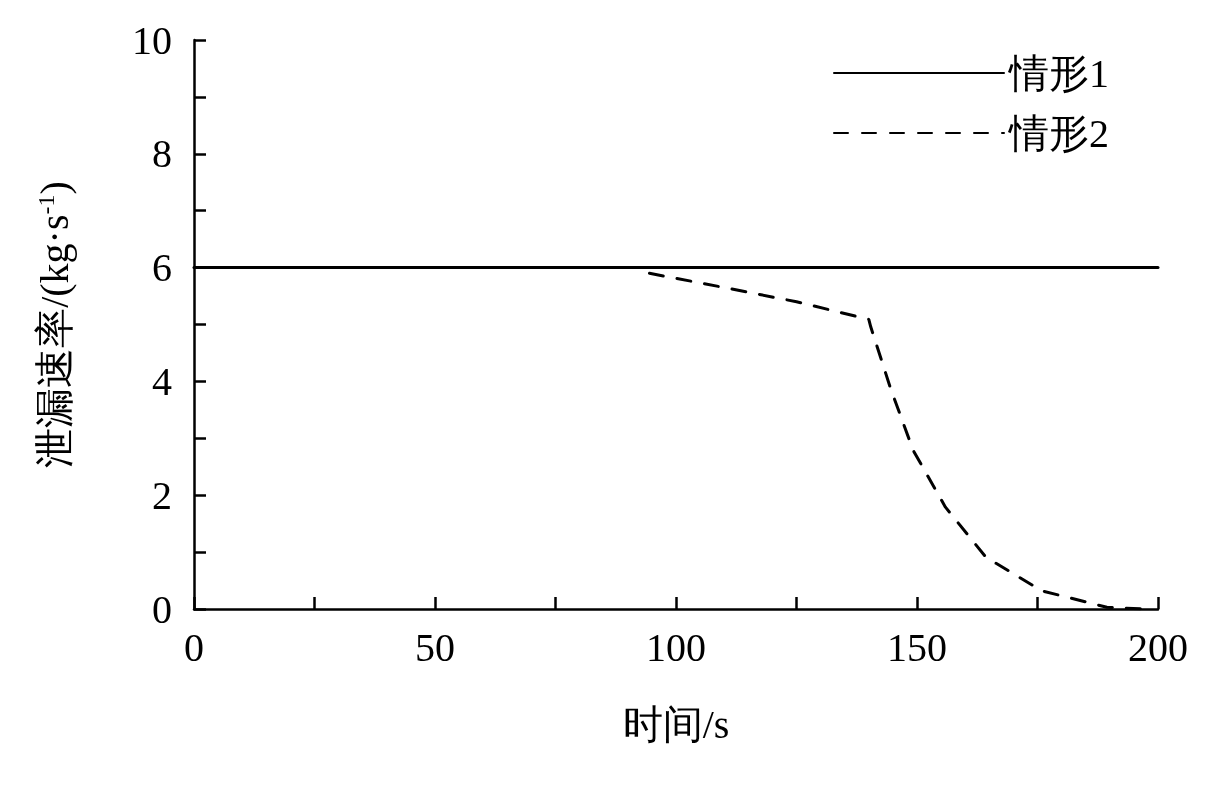  Describe the element at coordinates (152, 40) in the screenshot. I see `y-tick-label: 10` at that location.